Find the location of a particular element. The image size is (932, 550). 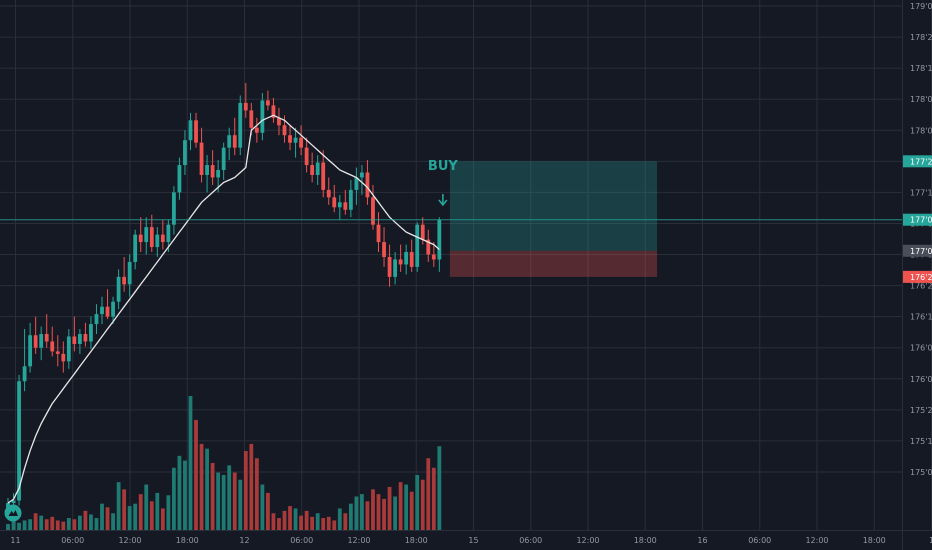

price-tag-target is located at coordinates (917, 161).